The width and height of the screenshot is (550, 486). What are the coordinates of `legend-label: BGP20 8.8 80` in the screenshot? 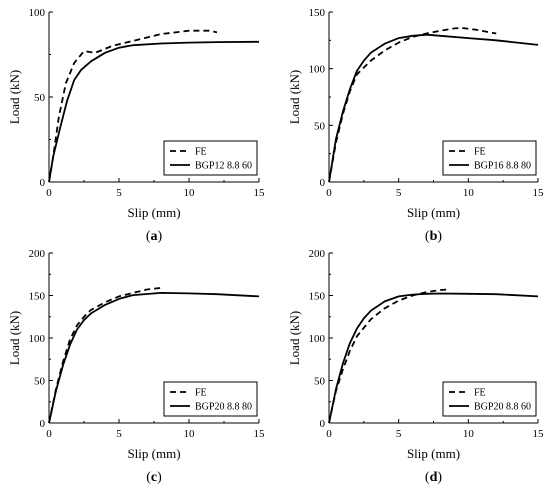 It's located at (223, 407).